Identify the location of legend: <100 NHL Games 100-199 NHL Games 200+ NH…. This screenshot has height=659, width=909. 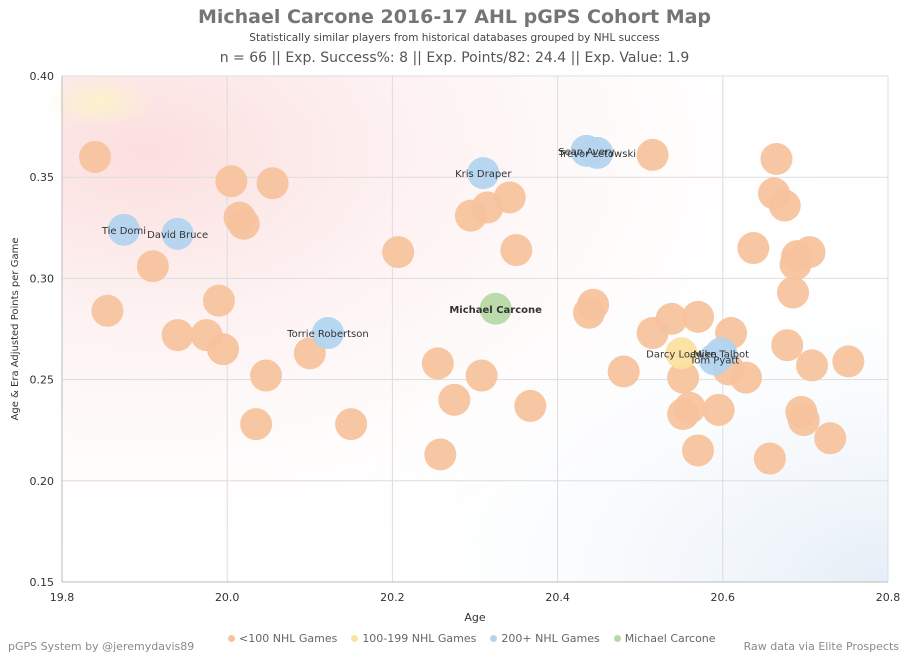
(472, 638).